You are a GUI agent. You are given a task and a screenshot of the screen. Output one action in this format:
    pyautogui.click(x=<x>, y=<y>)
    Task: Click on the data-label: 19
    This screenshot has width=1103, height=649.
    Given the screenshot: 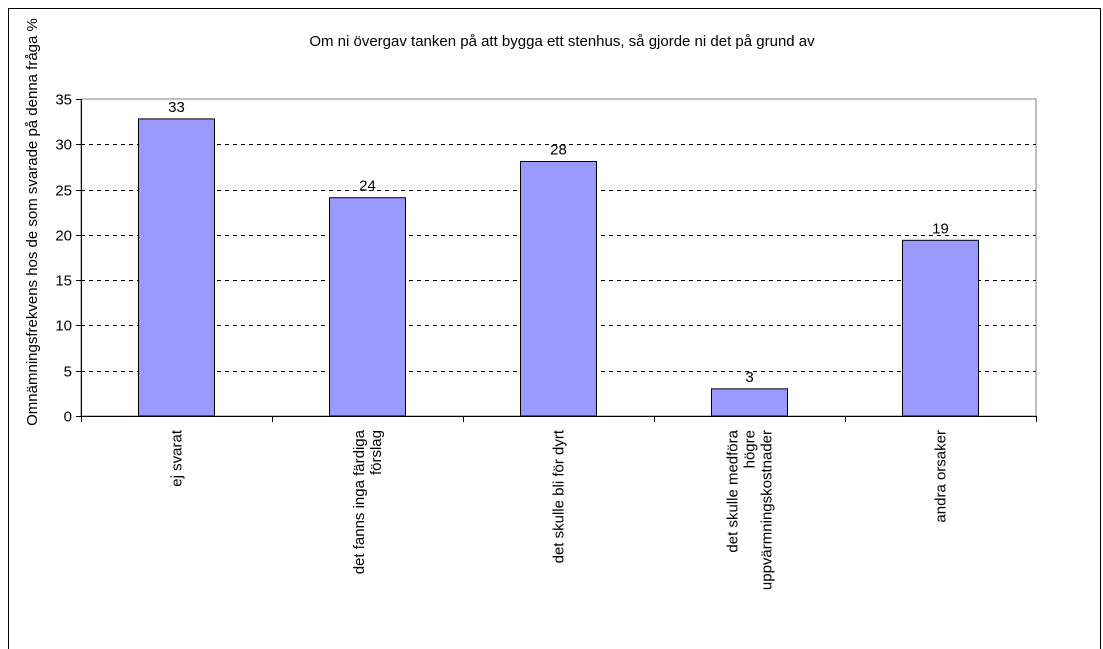 What is the action you would take?
    pyautogui.click(x=940, y=228)
    